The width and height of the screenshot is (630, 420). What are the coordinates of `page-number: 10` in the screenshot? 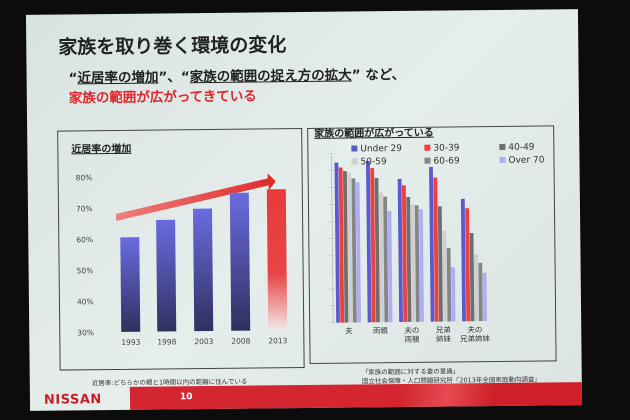 It's located at (186, 397).